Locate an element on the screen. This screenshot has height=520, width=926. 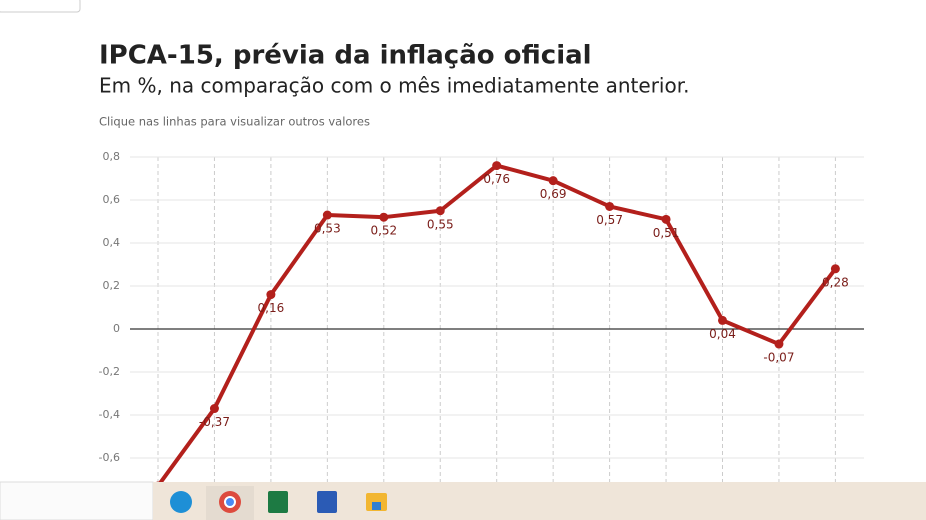
chart-title: IPCA-15, prévia da inflação oficial is located at coordinates (345, 56).